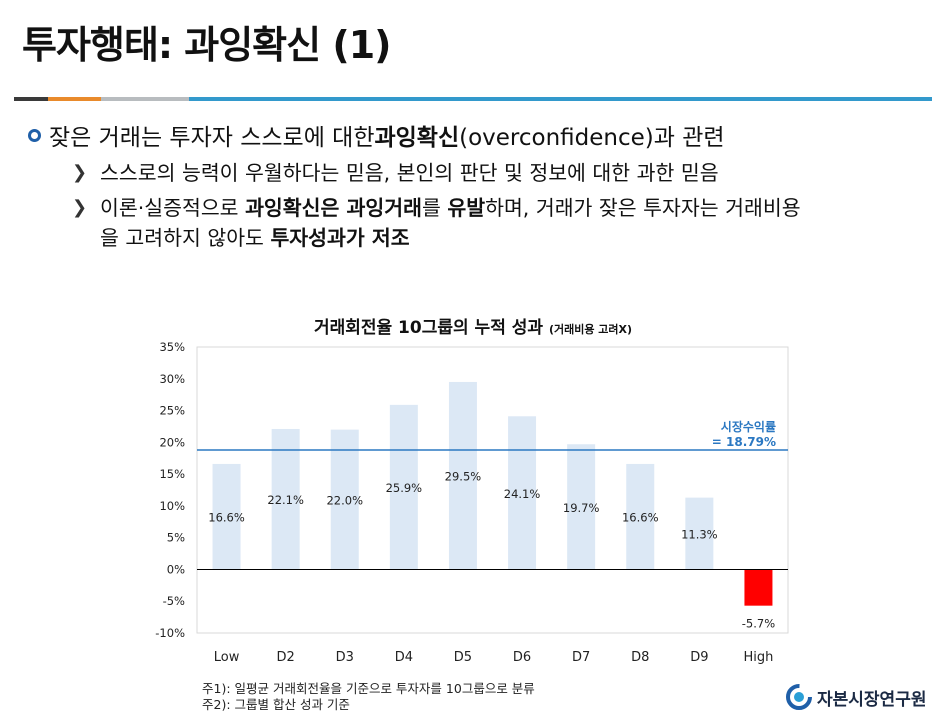  What do you see at coordinates (590, 329) in the screenshot?
I see `chart-title-note: (거래비용 고려X)` at bounding box center [590, 329].